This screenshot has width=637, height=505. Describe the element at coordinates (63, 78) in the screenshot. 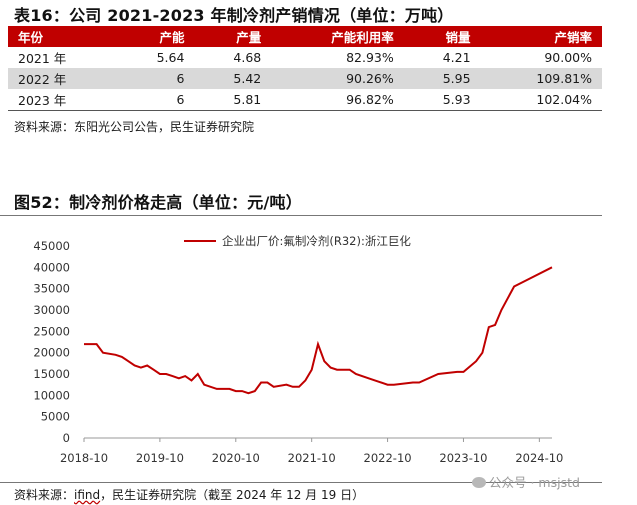

I see `cell-year: 2022 年` at that location.